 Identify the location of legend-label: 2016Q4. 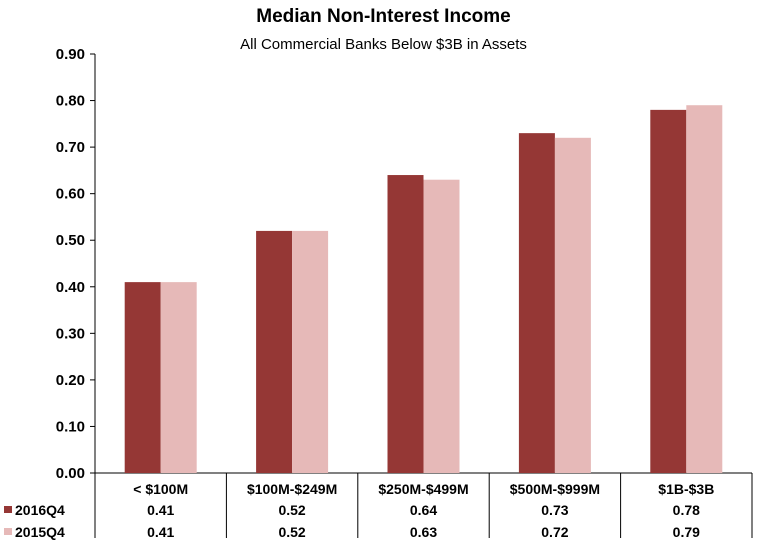
(40, 510).